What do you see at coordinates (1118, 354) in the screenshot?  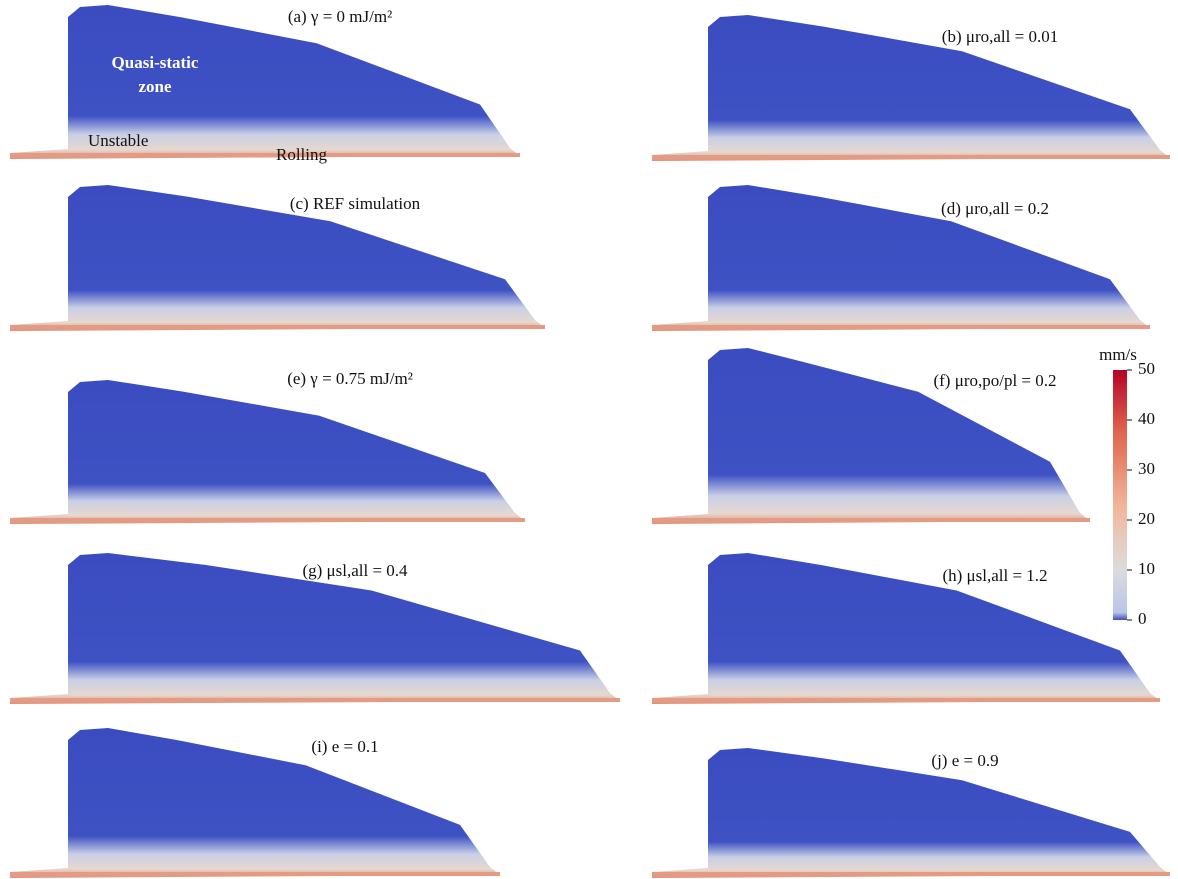 I see `colorbar-unit: mm/s` at bounding box center [1118, 354].